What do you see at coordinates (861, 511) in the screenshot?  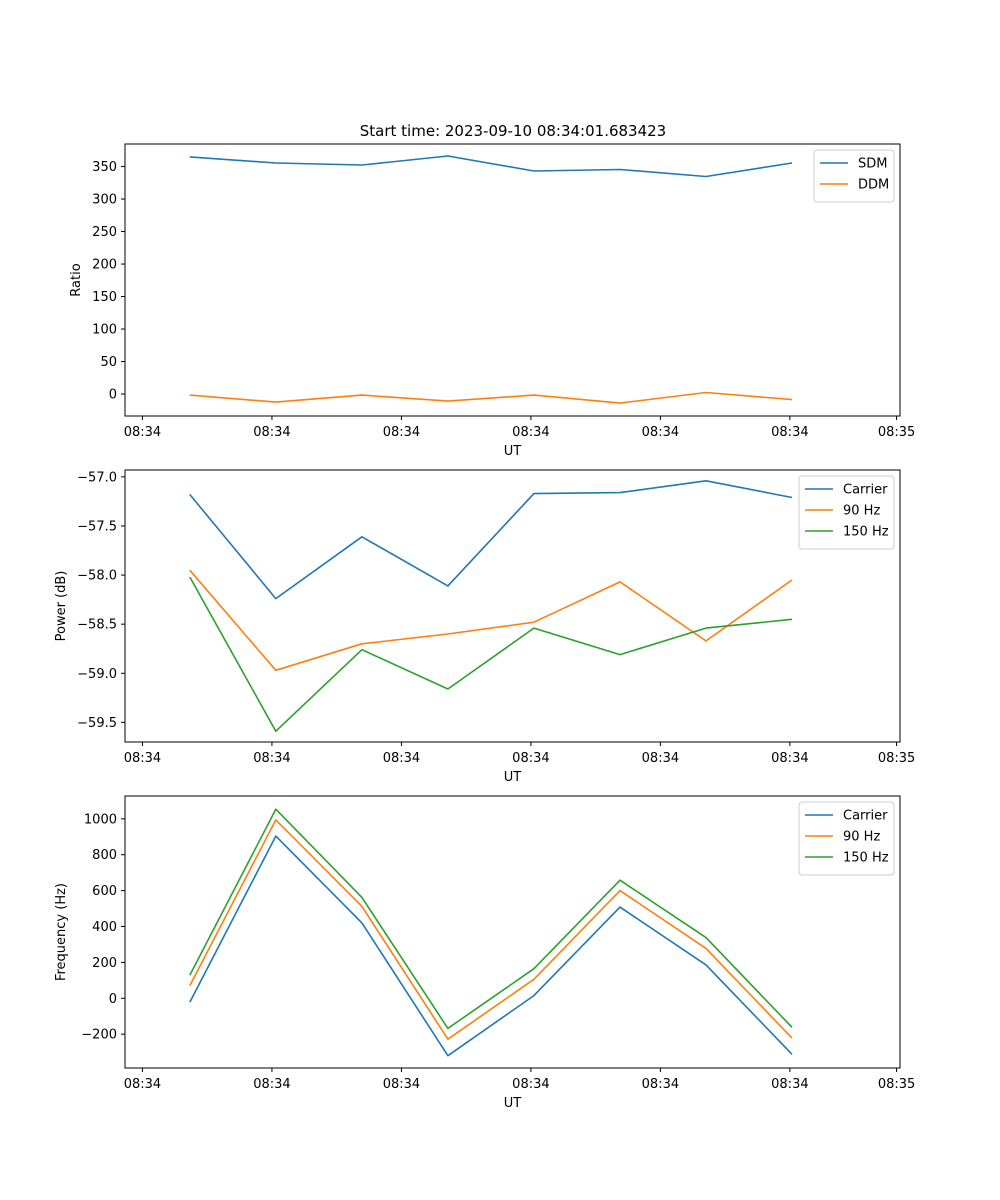 I see `chart-1-legend-label: 90 Hz` at bounding box center [861, 511].